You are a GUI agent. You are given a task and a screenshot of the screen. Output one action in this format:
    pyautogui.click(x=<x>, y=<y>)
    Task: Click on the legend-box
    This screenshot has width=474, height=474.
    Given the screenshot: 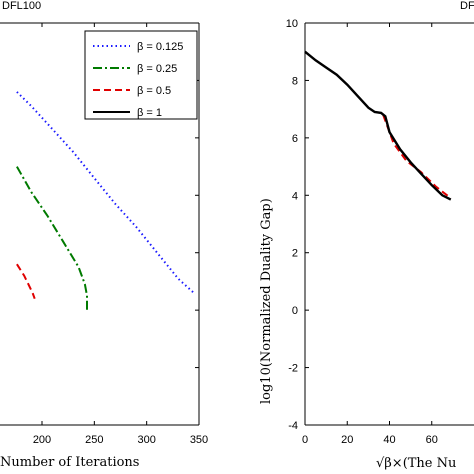 What is the action you would take?
    pyautogui.click(x=141, y=75)
    